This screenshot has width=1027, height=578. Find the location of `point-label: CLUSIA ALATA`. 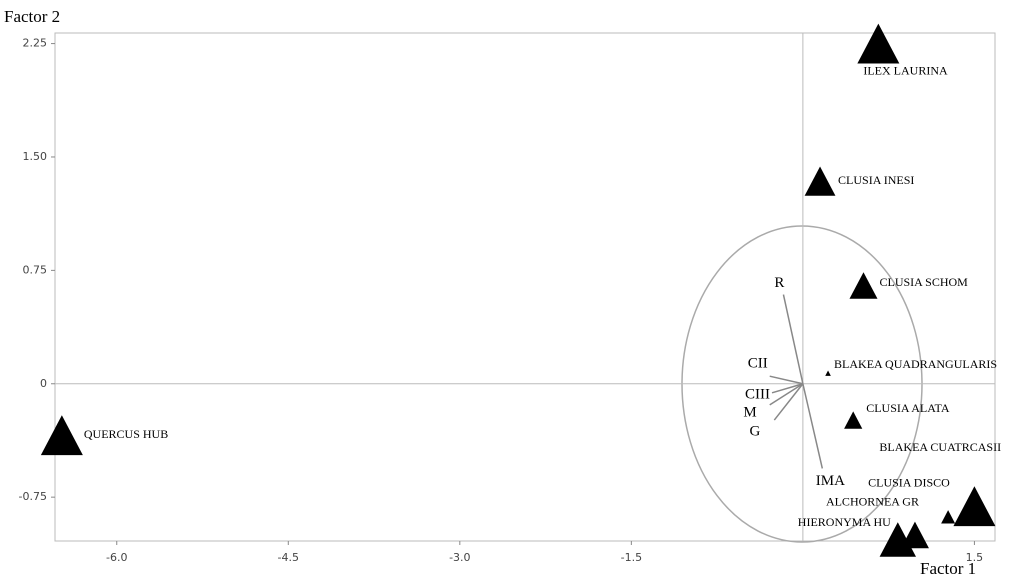

point-label: CLUSIA ALATA is located at coordinates (908, 408).